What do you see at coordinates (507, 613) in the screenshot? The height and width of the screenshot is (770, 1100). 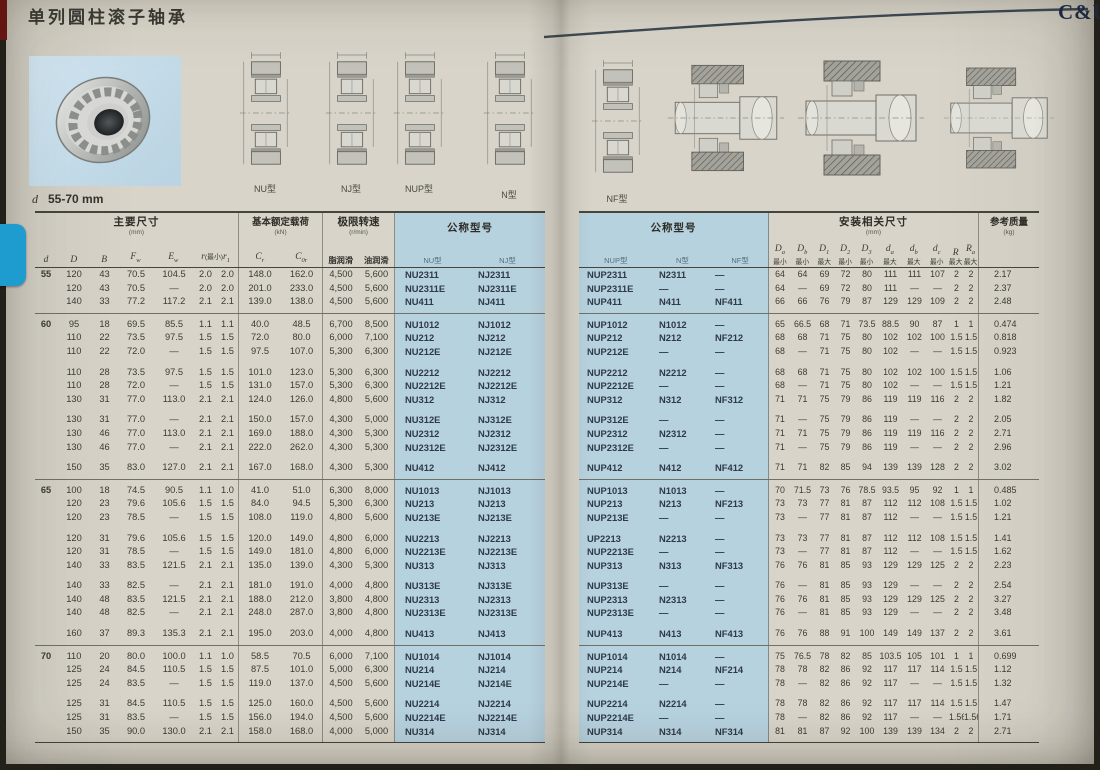 I see `cell-NJ: NJ2313E` at bounding box center [507, 613].